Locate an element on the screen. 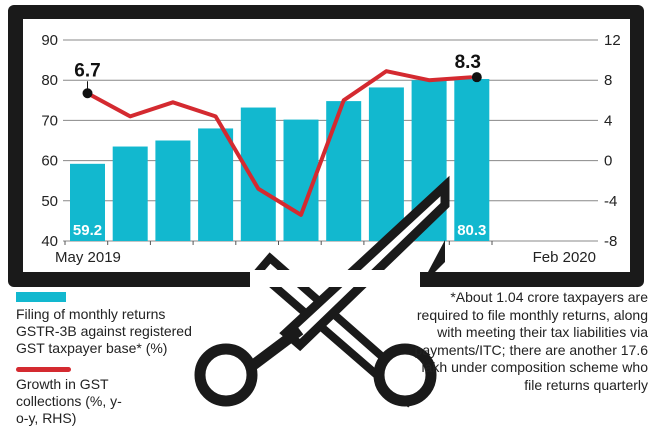 The height and width of the screenshot is (440, 660). x-label-first: May 2019 is located at coordinates (88, 257).